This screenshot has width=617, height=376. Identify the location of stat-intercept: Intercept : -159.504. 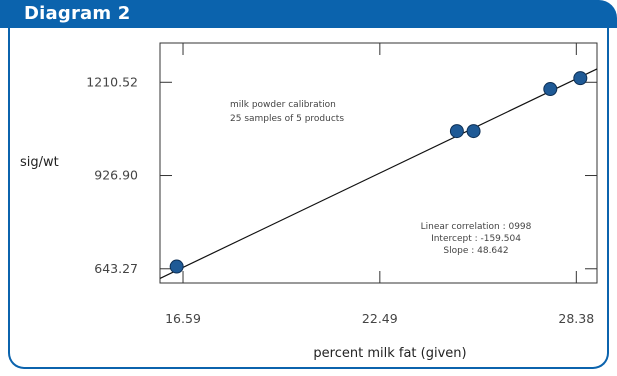
(476, 239).